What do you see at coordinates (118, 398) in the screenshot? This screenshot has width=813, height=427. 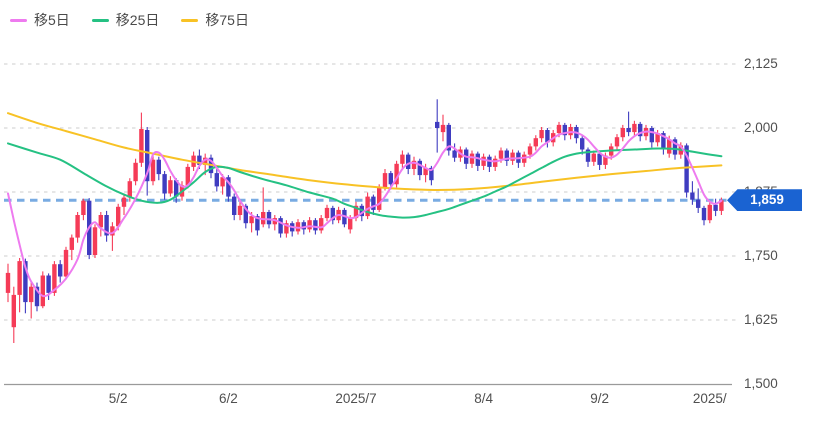 I see `x-axis-label: 5/2` at bounding box center [118, 398].